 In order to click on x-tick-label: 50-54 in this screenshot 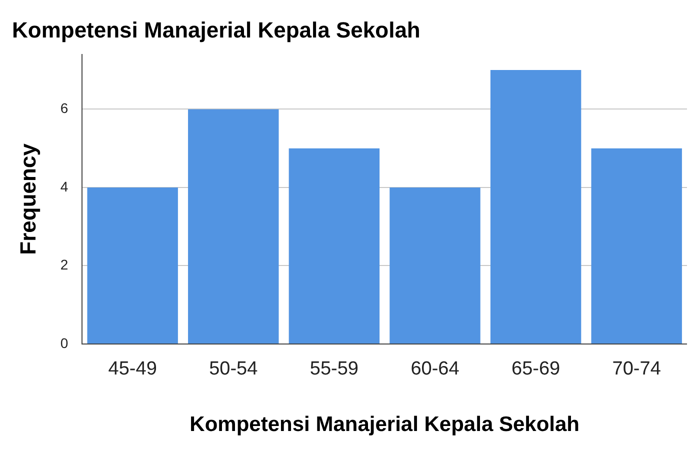, I will do `click(233, 369)`.